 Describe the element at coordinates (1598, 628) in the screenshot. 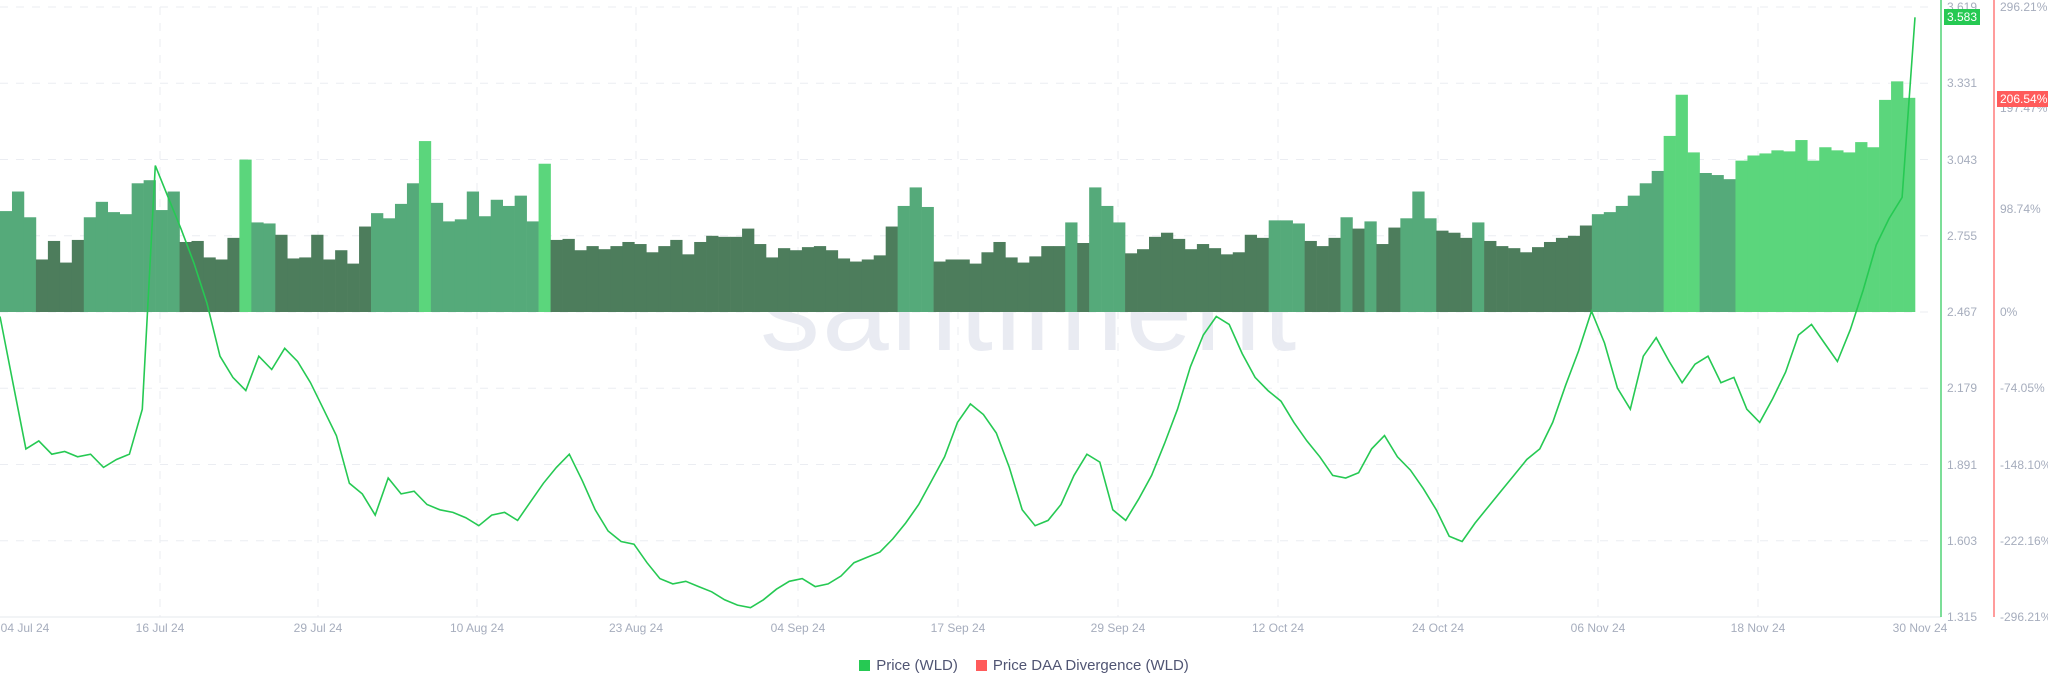

I see `x-tick-label: 06 Nov 24` at that location.